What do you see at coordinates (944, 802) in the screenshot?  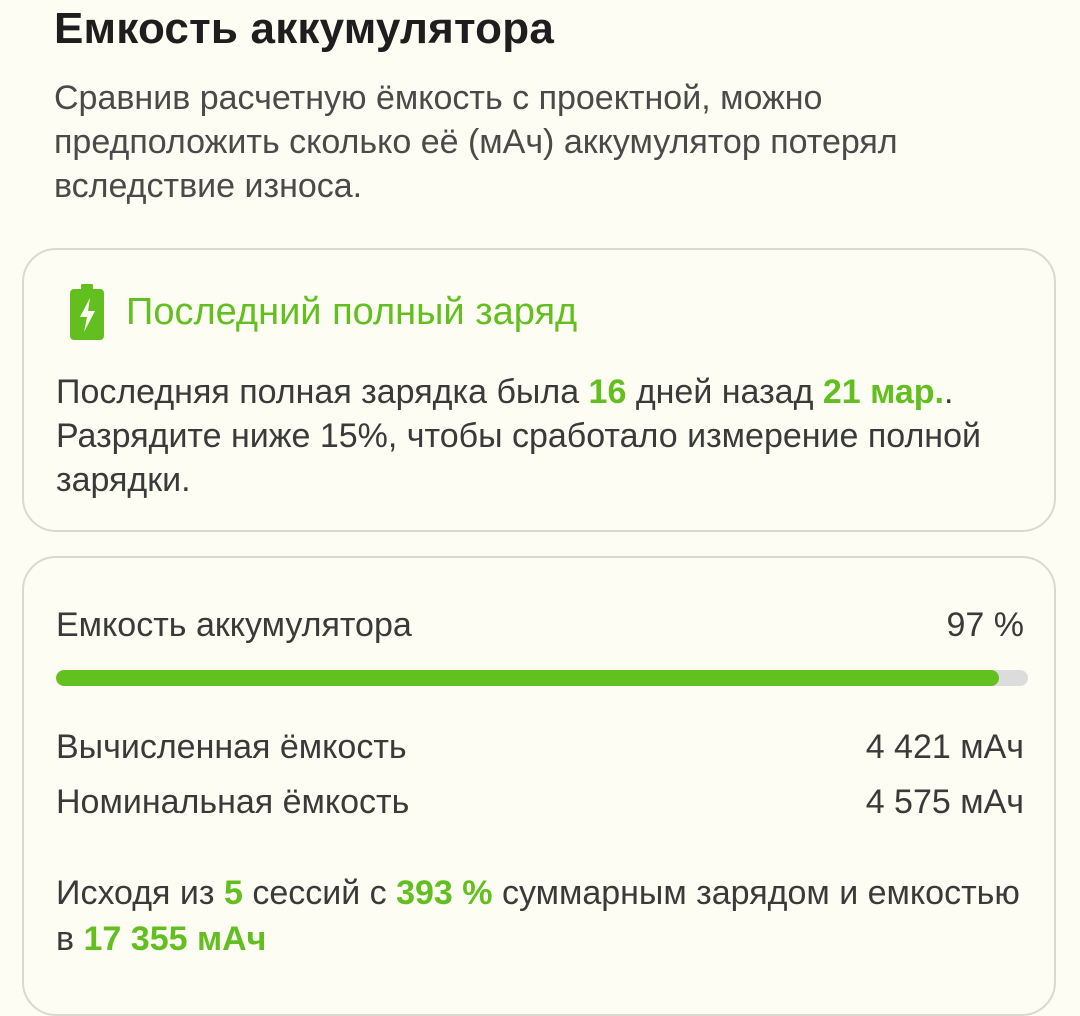 I see `nominal-capacity-value: 4 575 мАч` at bounding box center [944, 802].